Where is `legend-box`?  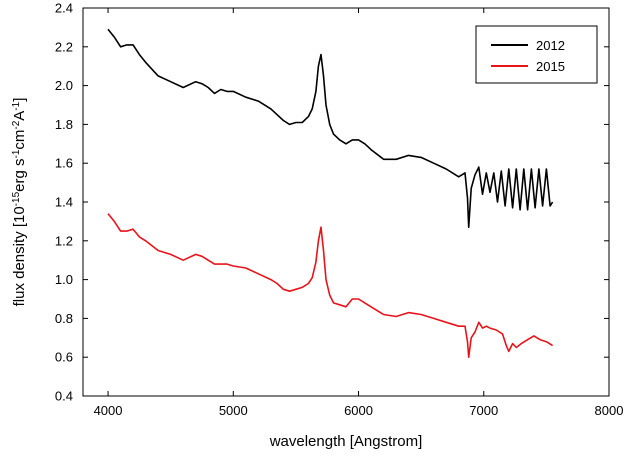 legend-box is located at coordinates (536, 54).